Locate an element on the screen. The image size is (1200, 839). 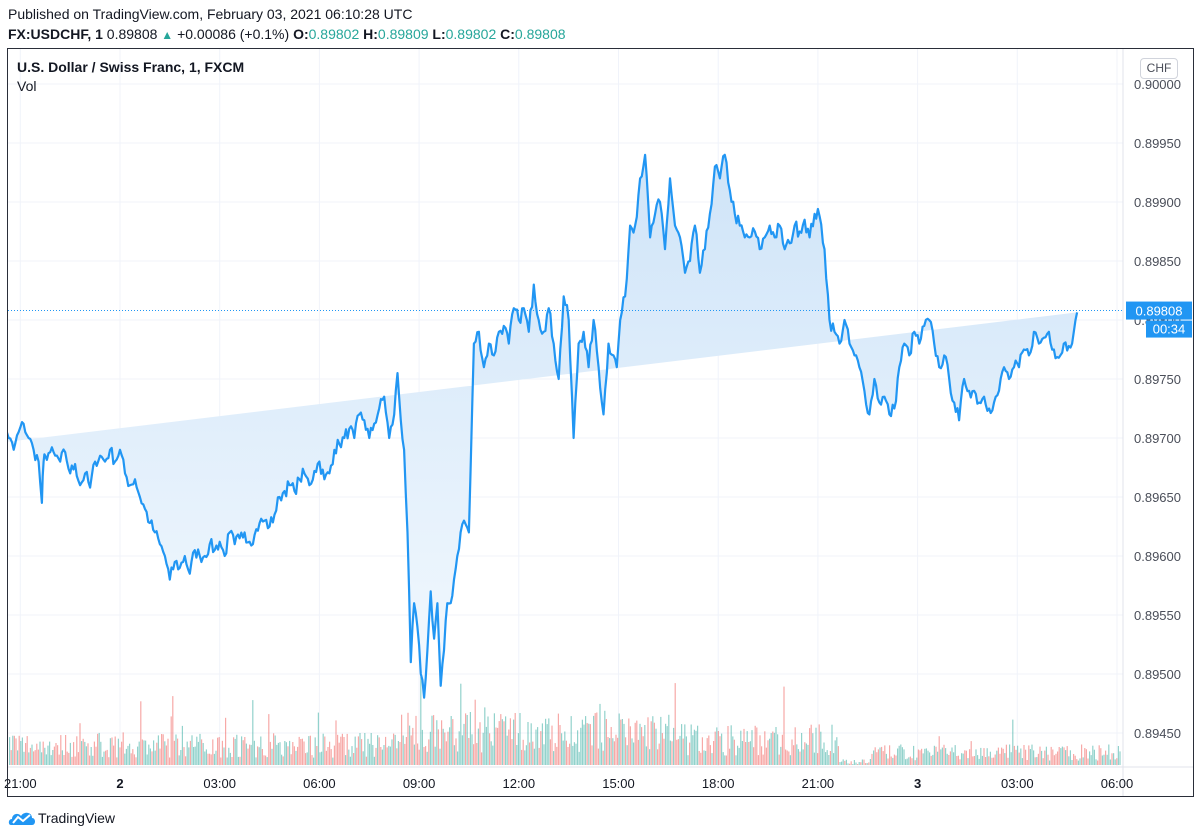
open-label: O: is located at coordinates (301, 34).